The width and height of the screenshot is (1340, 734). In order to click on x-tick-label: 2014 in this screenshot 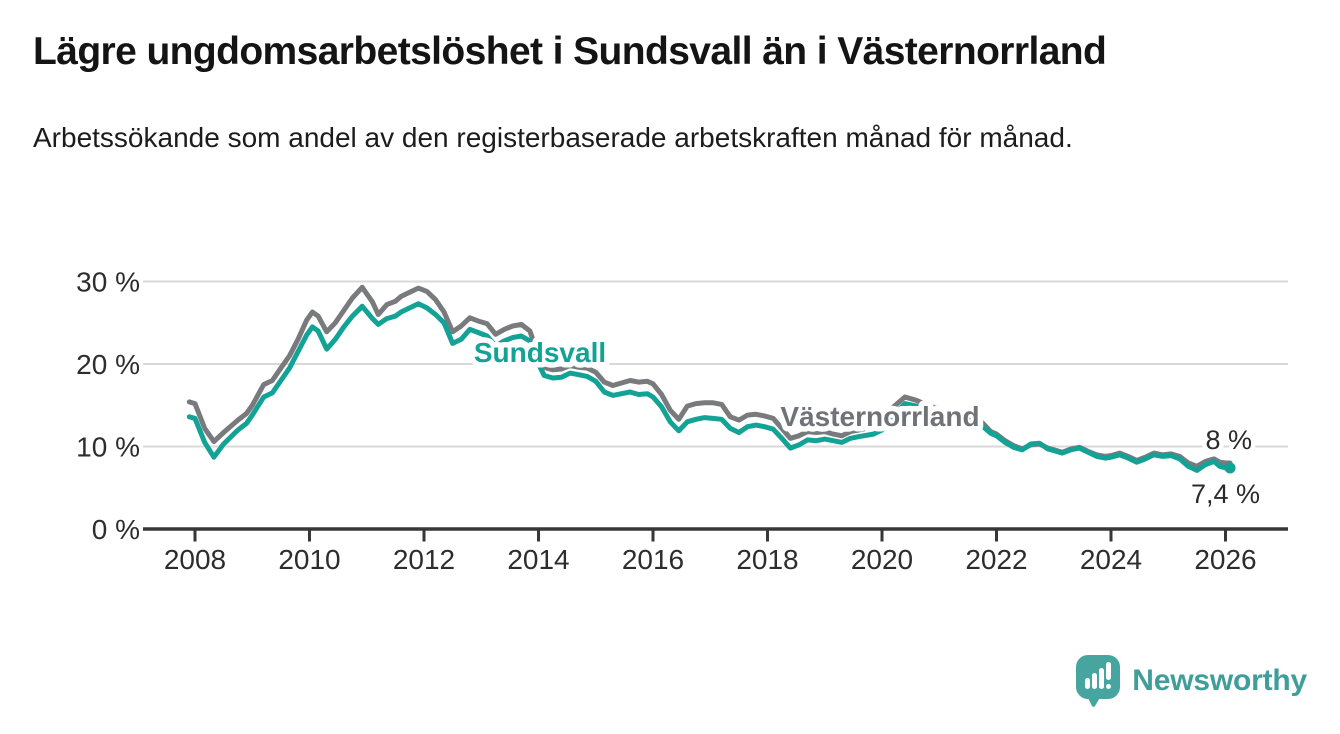, I will do `click(538, 559)`.